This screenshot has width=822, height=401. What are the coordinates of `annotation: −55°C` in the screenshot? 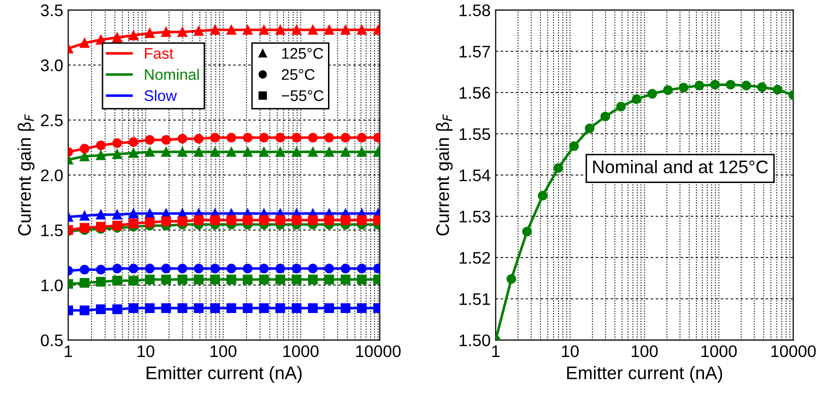 It's located at (303, 96).